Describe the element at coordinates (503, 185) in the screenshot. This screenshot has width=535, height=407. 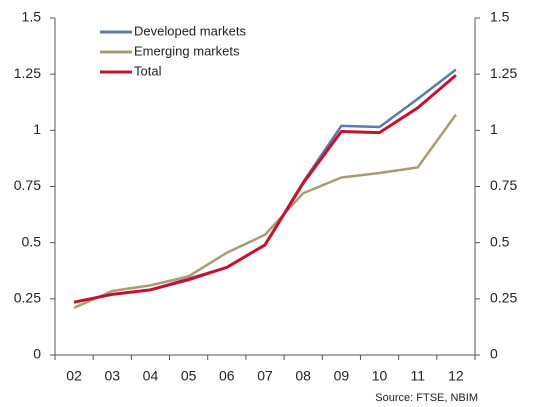
I see `y2-tick-label: 0.75` at that location.